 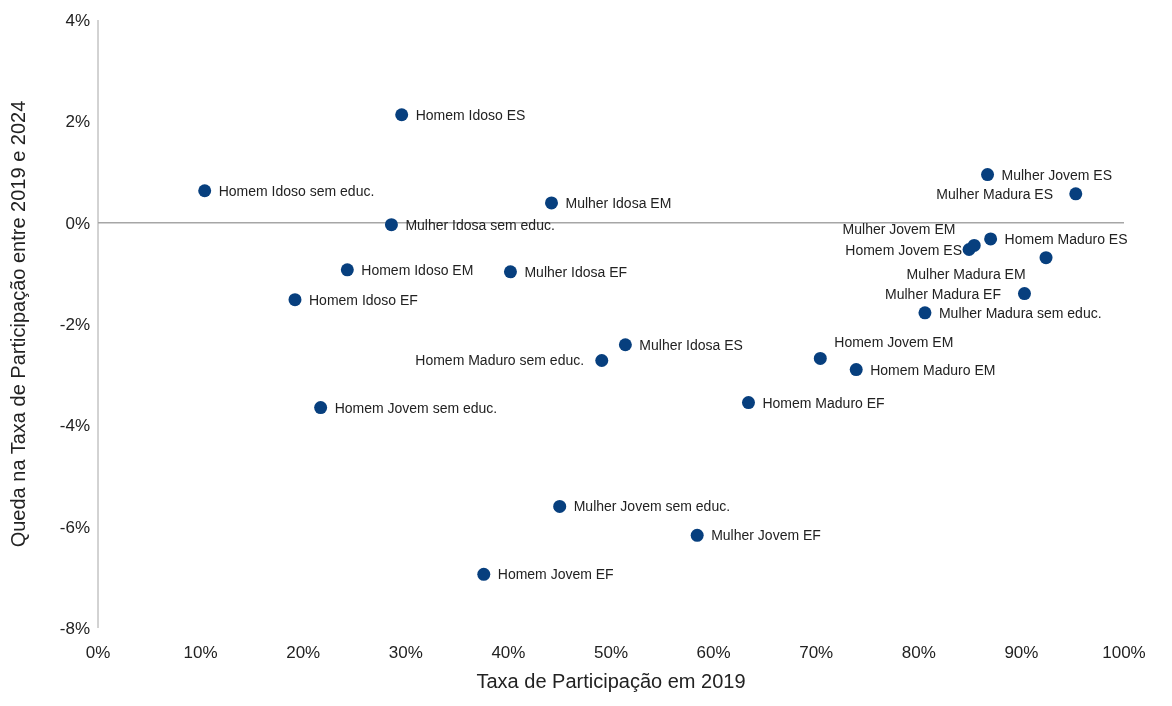 What do you see at coordinates (74, 426) in the screenshot?
I see `y-tick-label: -4%` at bounding box center [74, 426].